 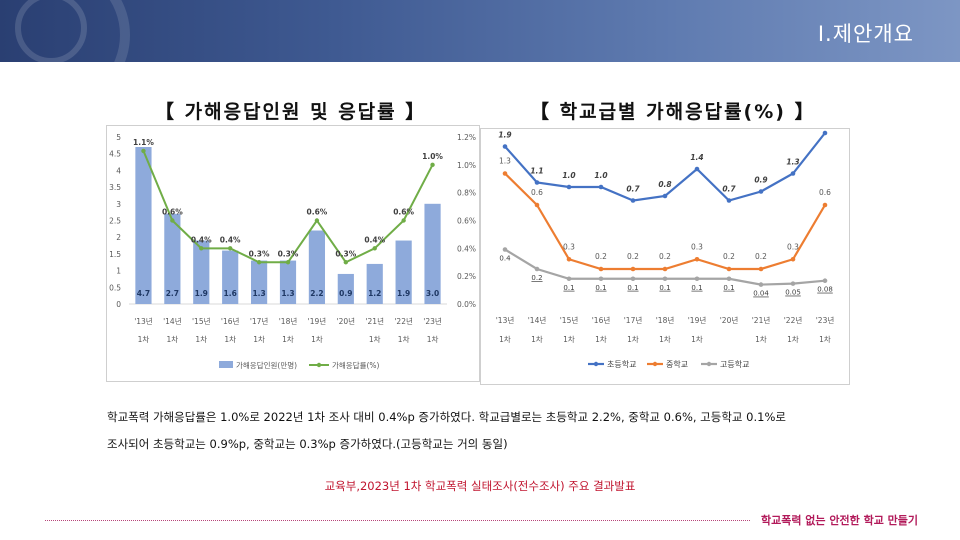 What do you see at coordinates (466, 276) in the screenshot?
I see `y-right-tick-label: 0.2%` at bounding box center [466, 276].